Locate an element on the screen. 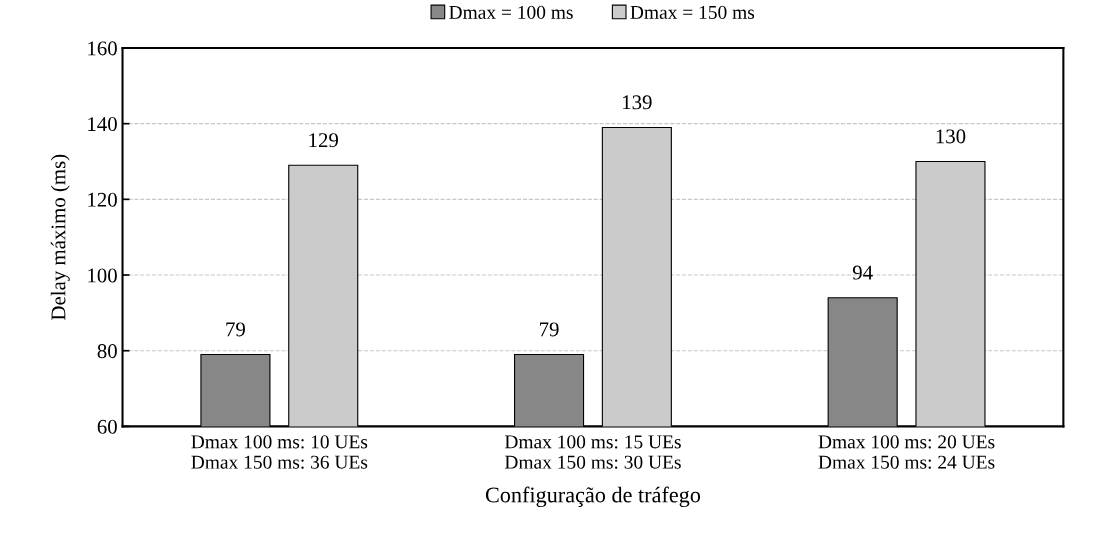 This screenshot has width=1094, height=533. y-tick-label: 160 is located at coordinates (102, 48).